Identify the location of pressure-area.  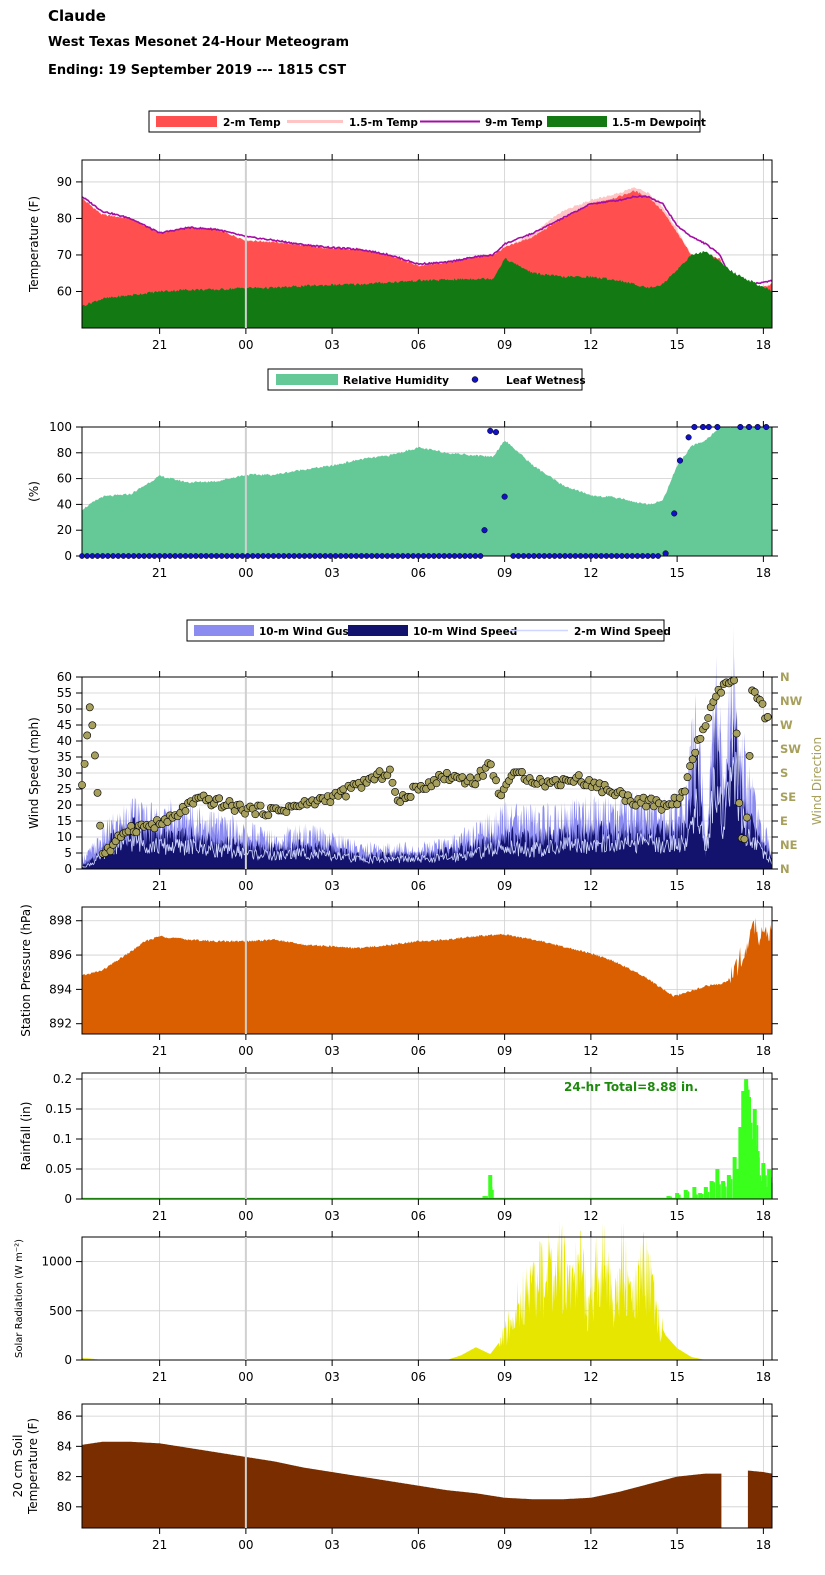
(427, 975).